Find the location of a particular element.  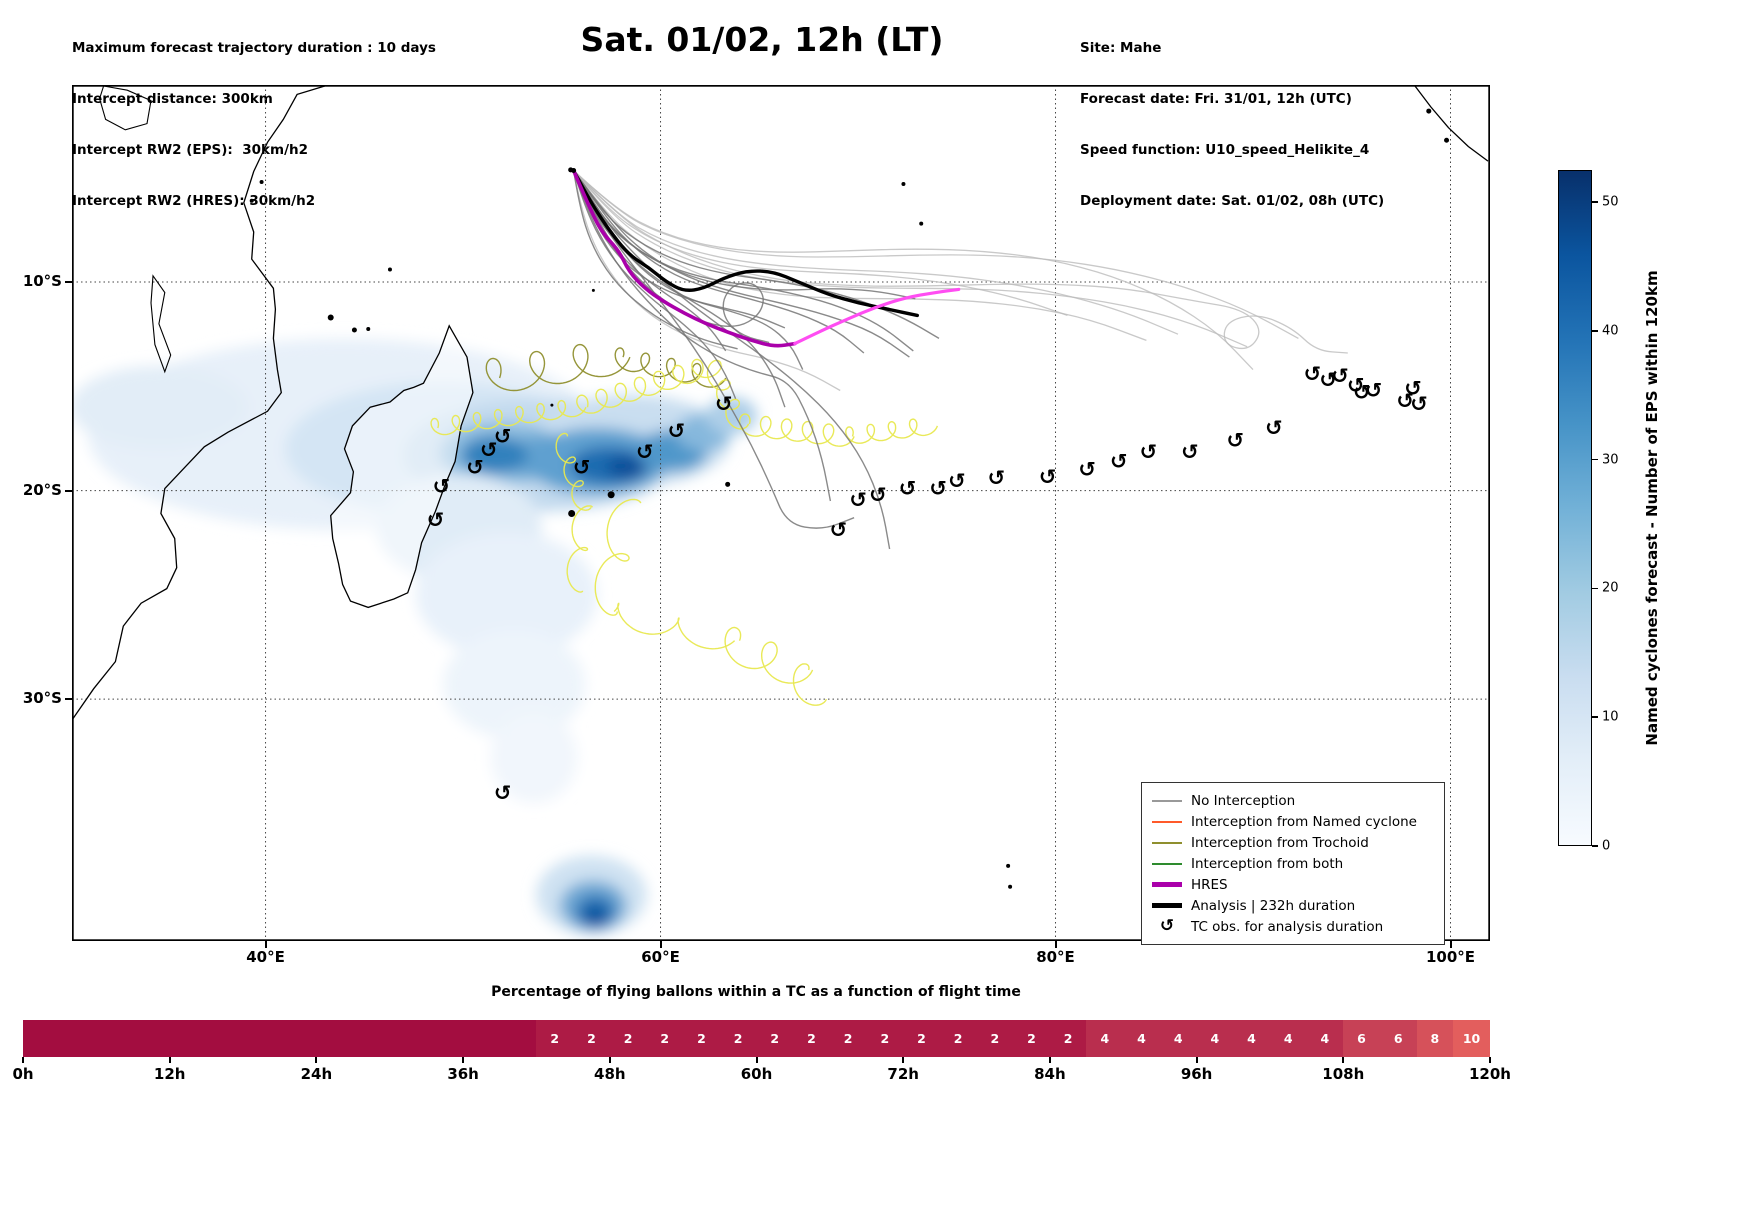

coastline-sumatra-coast is located at coordinates (1451, 123).